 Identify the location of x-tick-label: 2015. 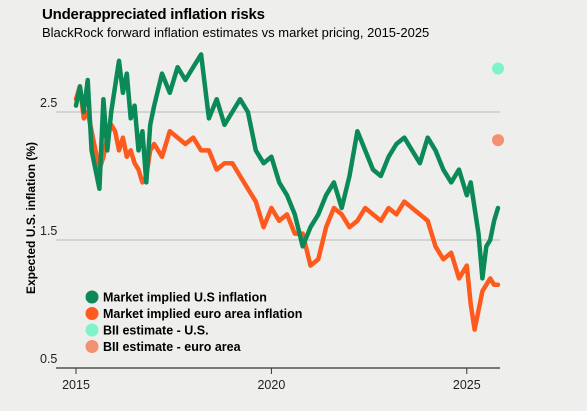
(76, 385).